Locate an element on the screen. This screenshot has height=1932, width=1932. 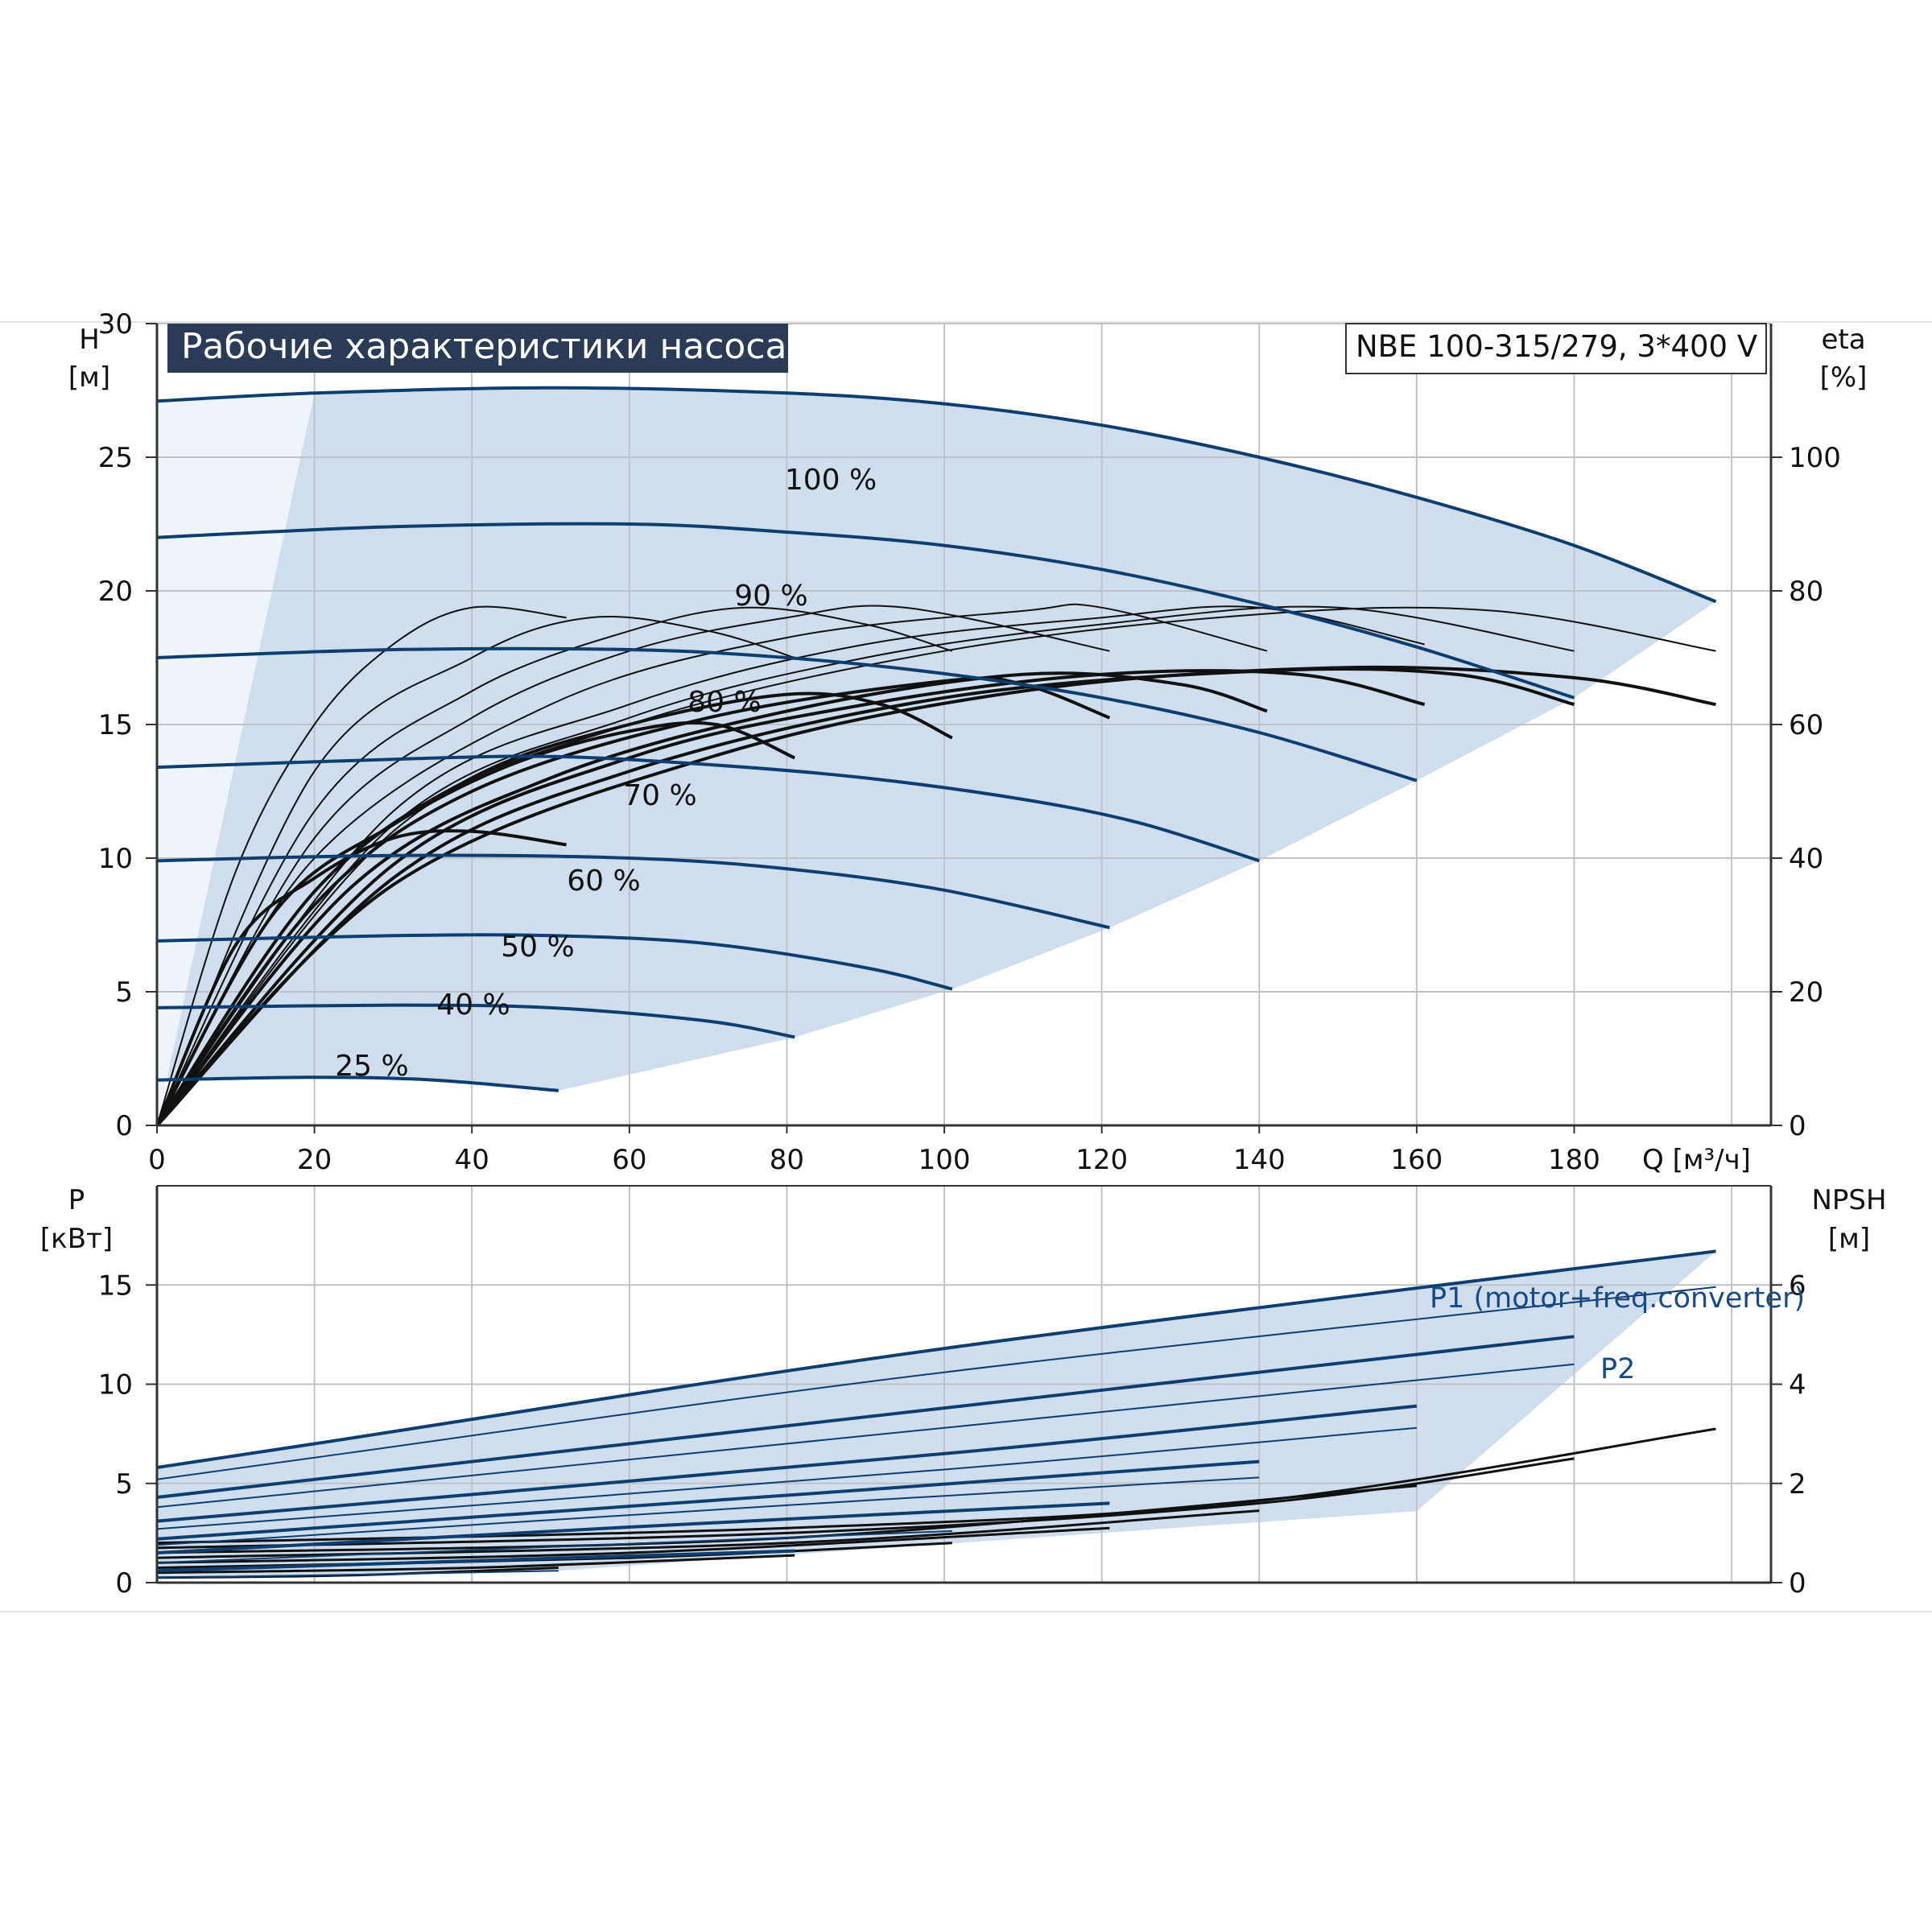
y-tick-label: 30 is located at coordinates (116, 324).